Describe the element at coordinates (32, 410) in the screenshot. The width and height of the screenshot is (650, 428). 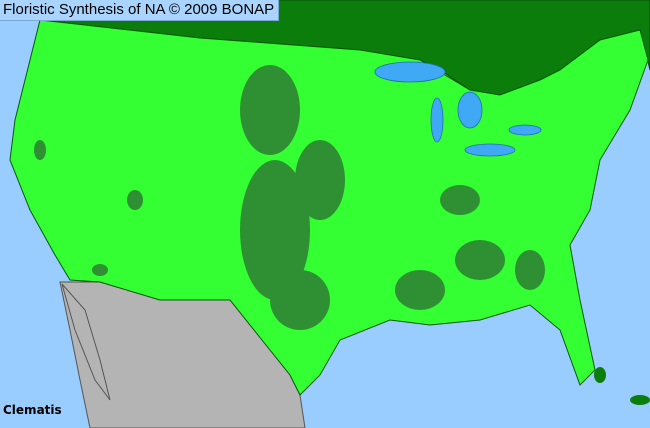
I see `taxon-label: Clematis` at that location.